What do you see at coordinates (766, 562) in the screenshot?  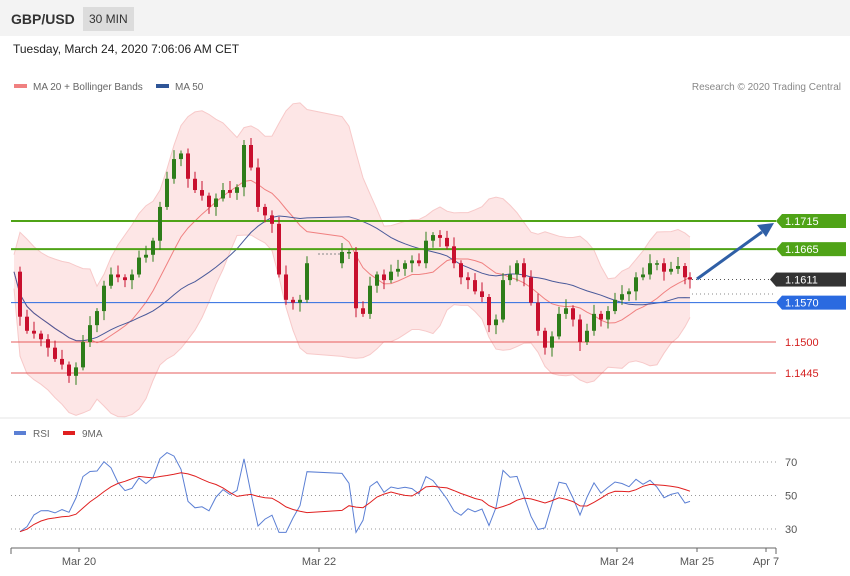 I see `x-tick-label: Apr 7` at bounding box center [766, 562].